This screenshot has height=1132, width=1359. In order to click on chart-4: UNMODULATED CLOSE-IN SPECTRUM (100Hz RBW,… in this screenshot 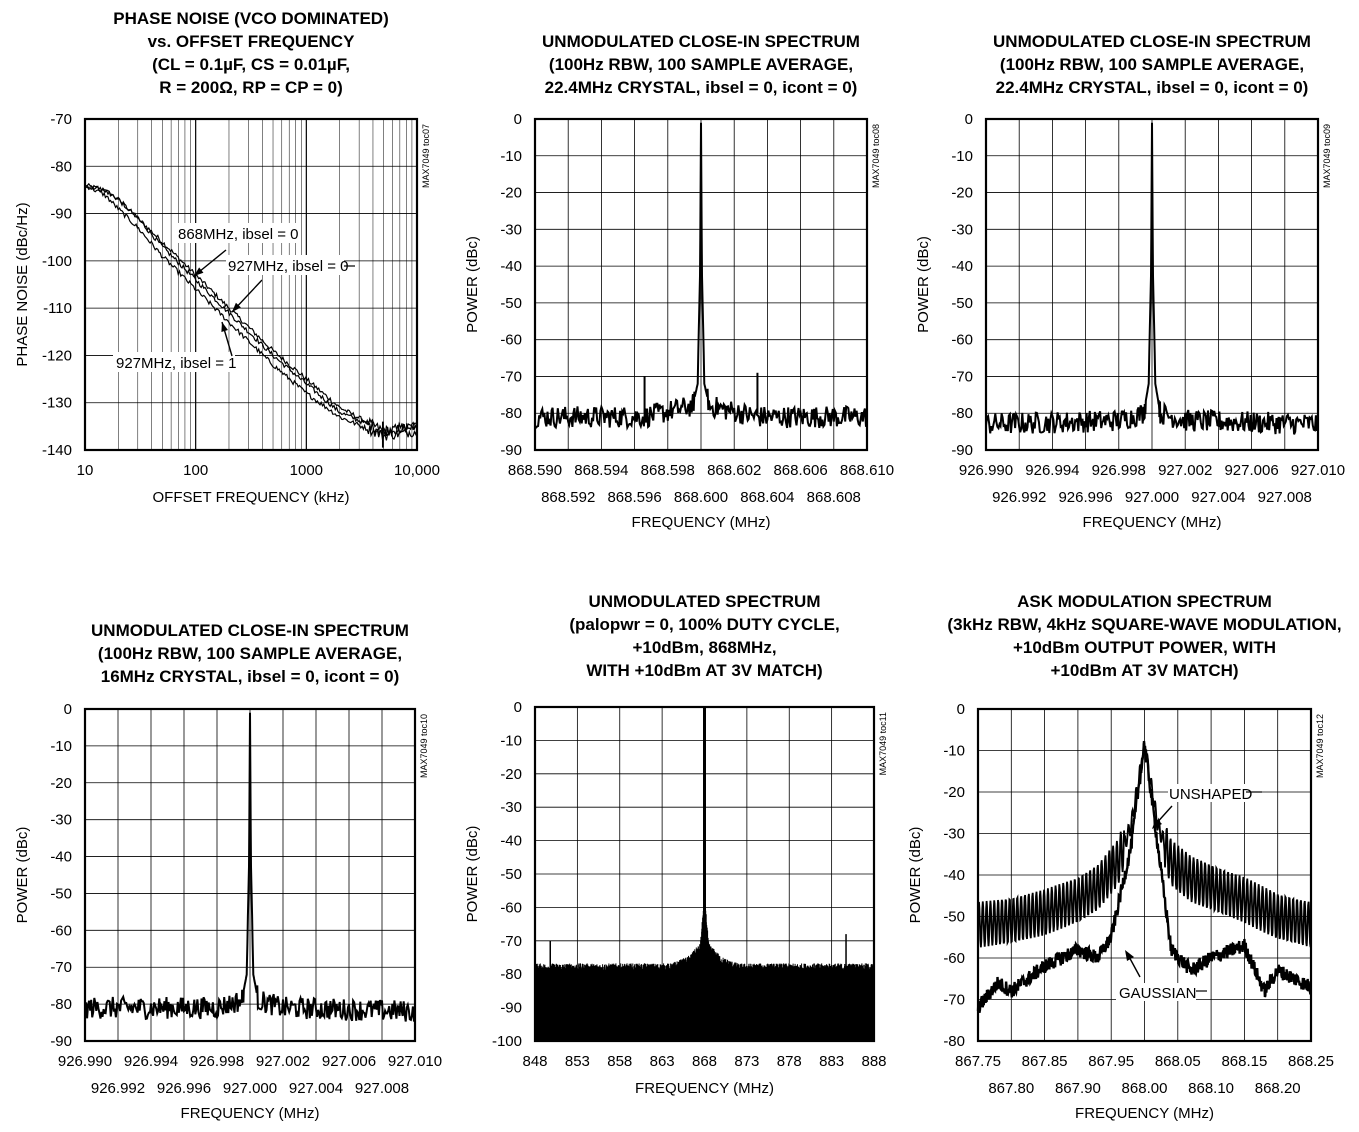, I will do `click(228, 871)`.